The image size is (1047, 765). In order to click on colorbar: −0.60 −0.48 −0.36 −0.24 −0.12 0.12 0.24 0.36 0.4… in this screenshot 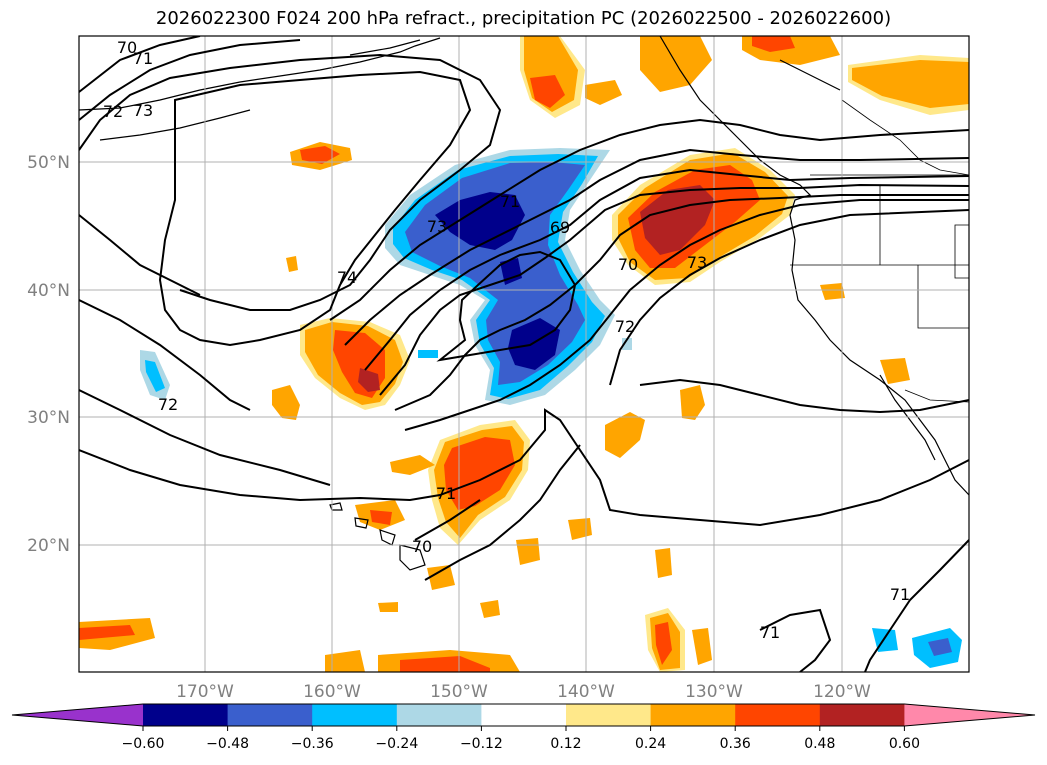, I will do `click(523, 727)`.